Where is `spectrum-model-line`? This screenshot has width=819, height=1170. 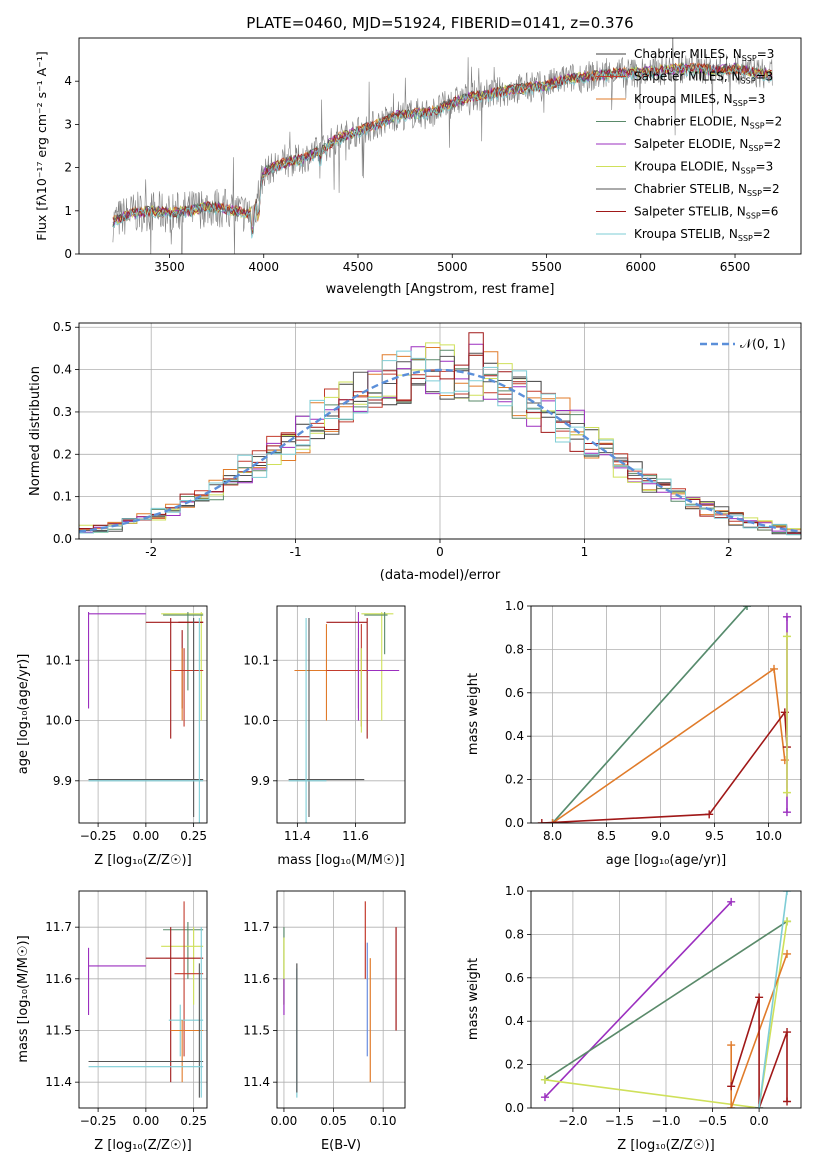 spectrum-model-line is located at coordinates (442, 148).